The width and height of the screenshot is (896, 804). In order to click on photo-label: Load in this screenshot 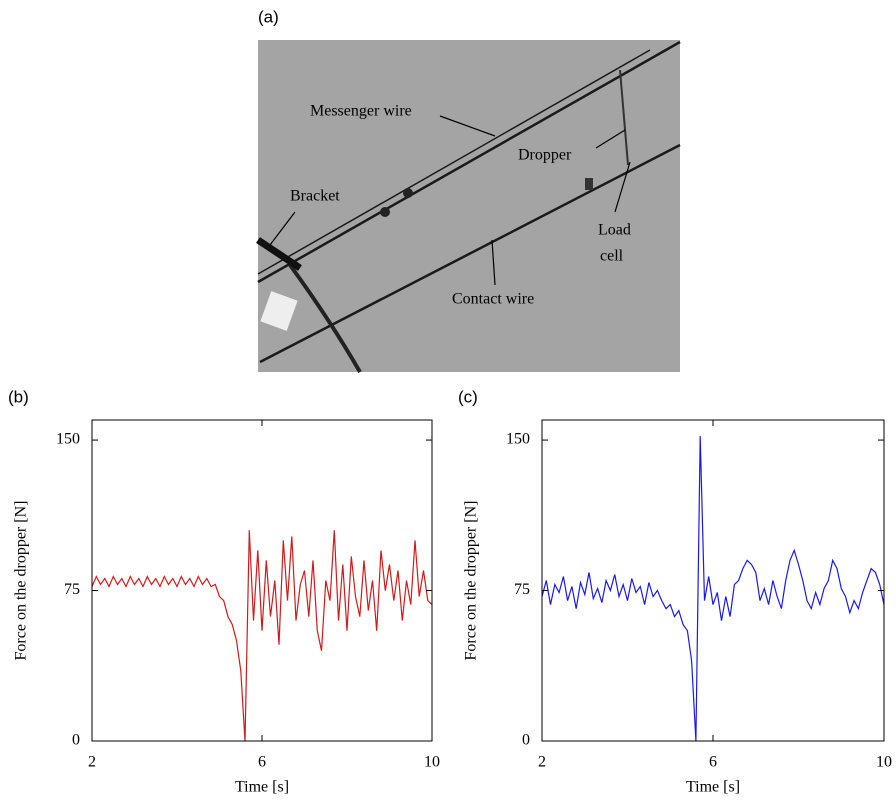, I will do `click(614, 230)`.